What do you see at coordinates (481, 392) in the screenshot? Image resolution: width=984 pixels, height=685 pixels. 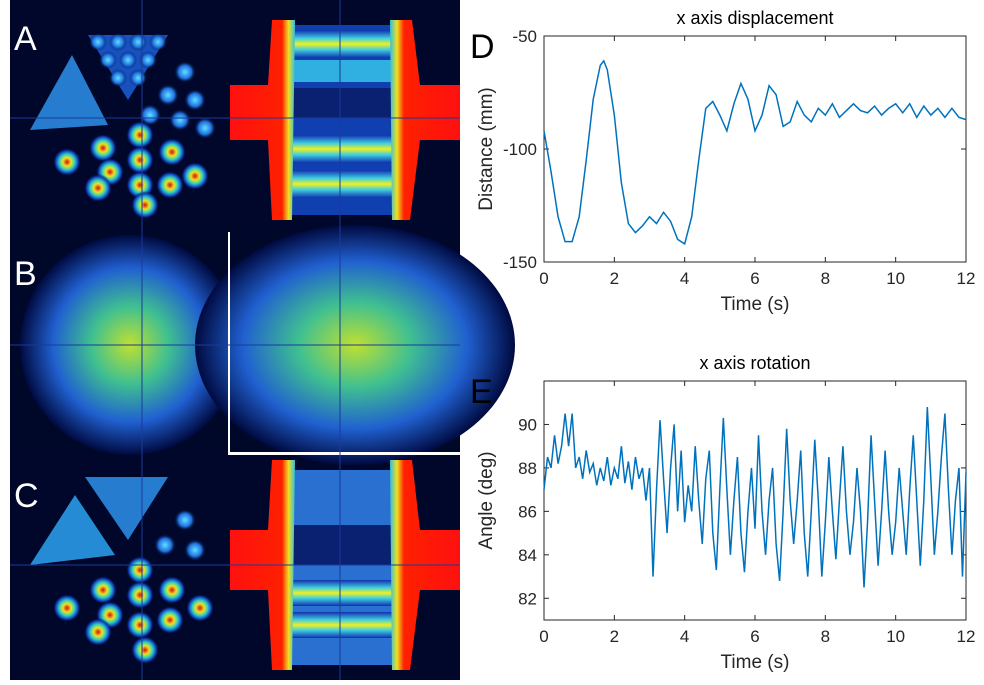 I see `panel-label: E` at bounding box center [481, 392].